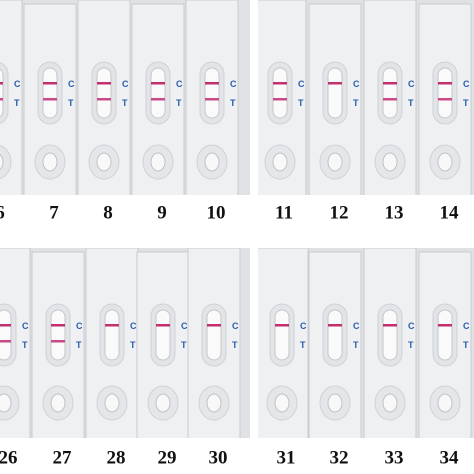 This screenshot has height=474, width=474. Describe the element at coordinates (11, 97) in the screenshot. I see `strip` at that location.